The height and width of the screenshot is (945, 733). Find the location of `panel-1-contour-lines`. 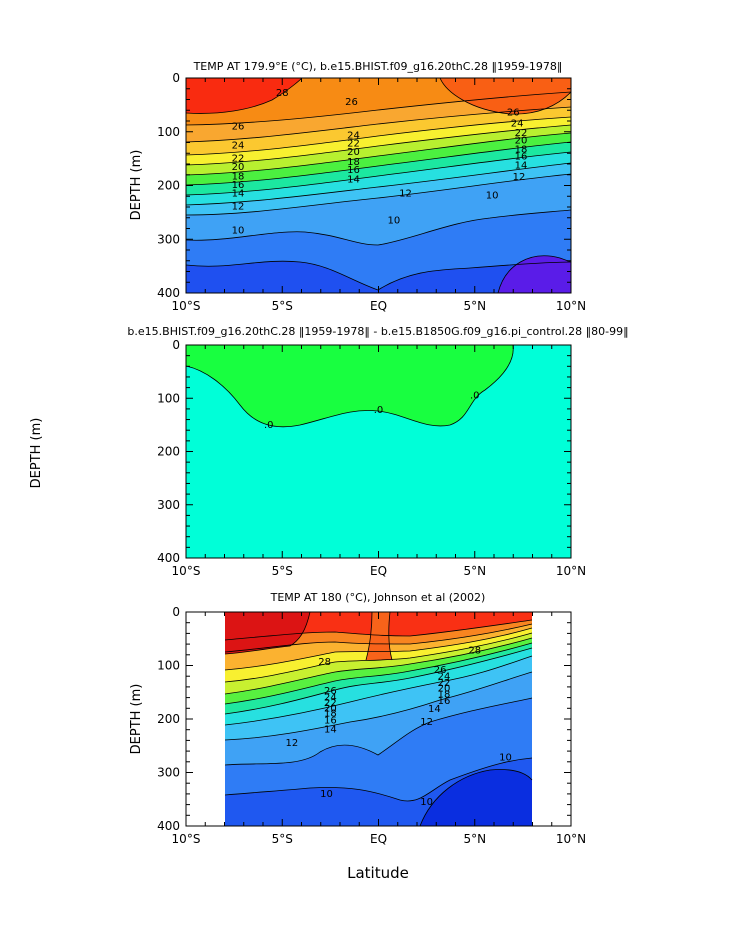

panel-1-contour-lines is located at coordinates (378, 185).